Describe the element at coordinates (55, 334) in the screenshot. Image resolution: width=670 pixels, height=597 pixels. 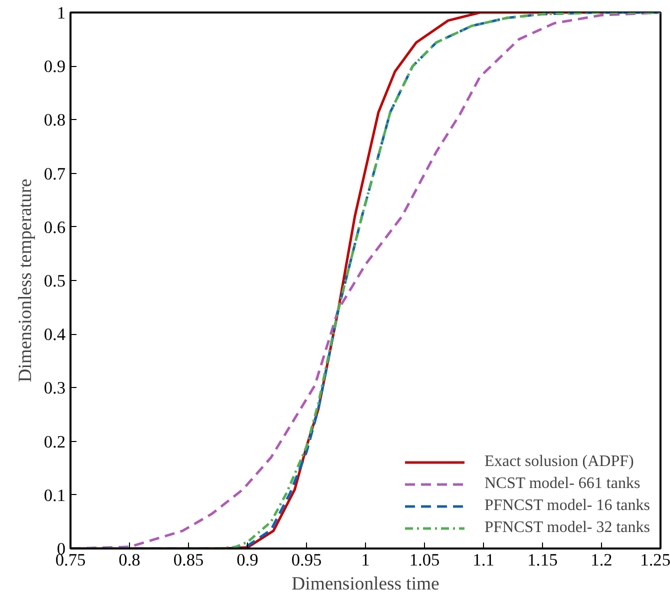
I see `y-tick-label: 0.4` at that location.